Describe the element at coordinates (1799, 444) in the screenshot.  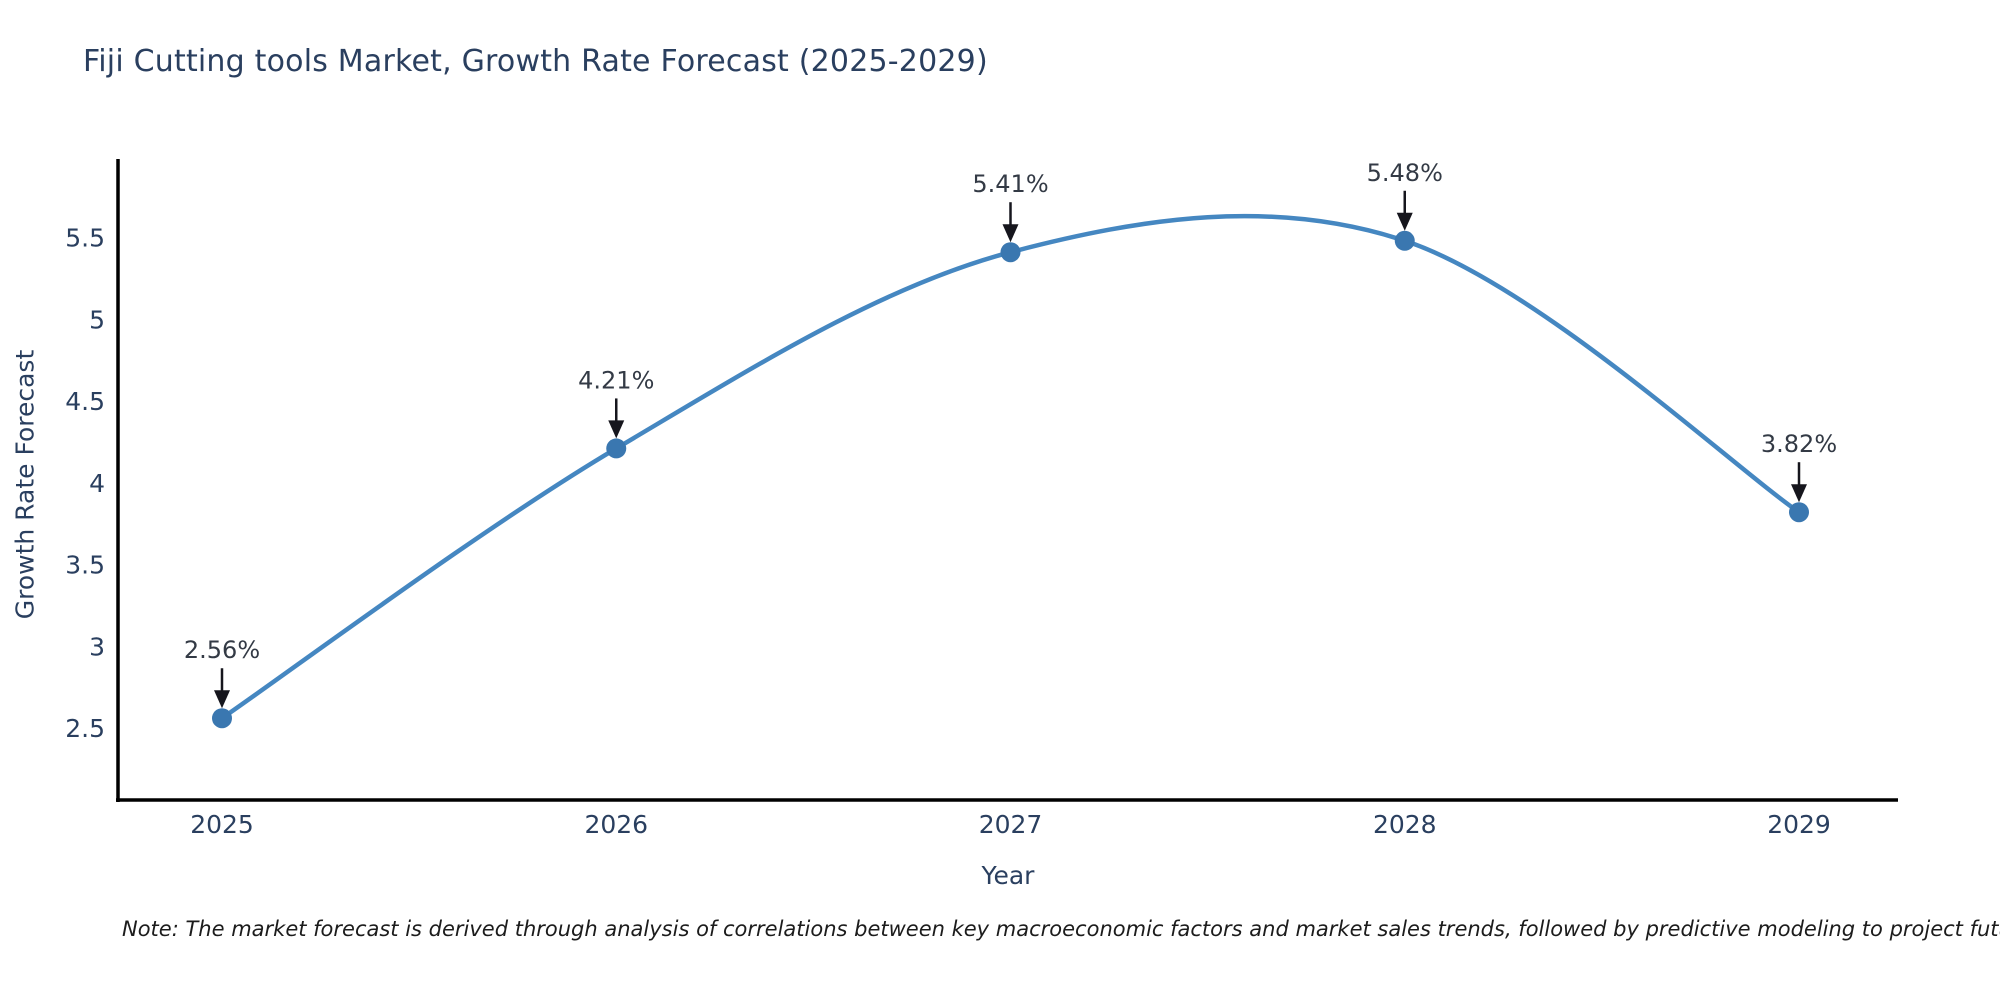
I see `annotation-label: 3.82%` at that location.